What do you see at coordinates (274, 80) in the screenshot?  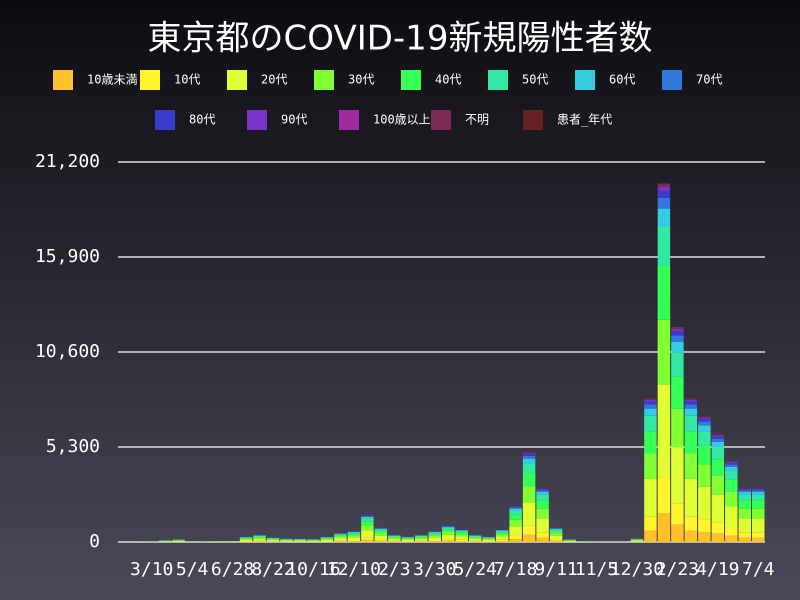 I see `legend-label: 20代` at bounding box center [274, 80].